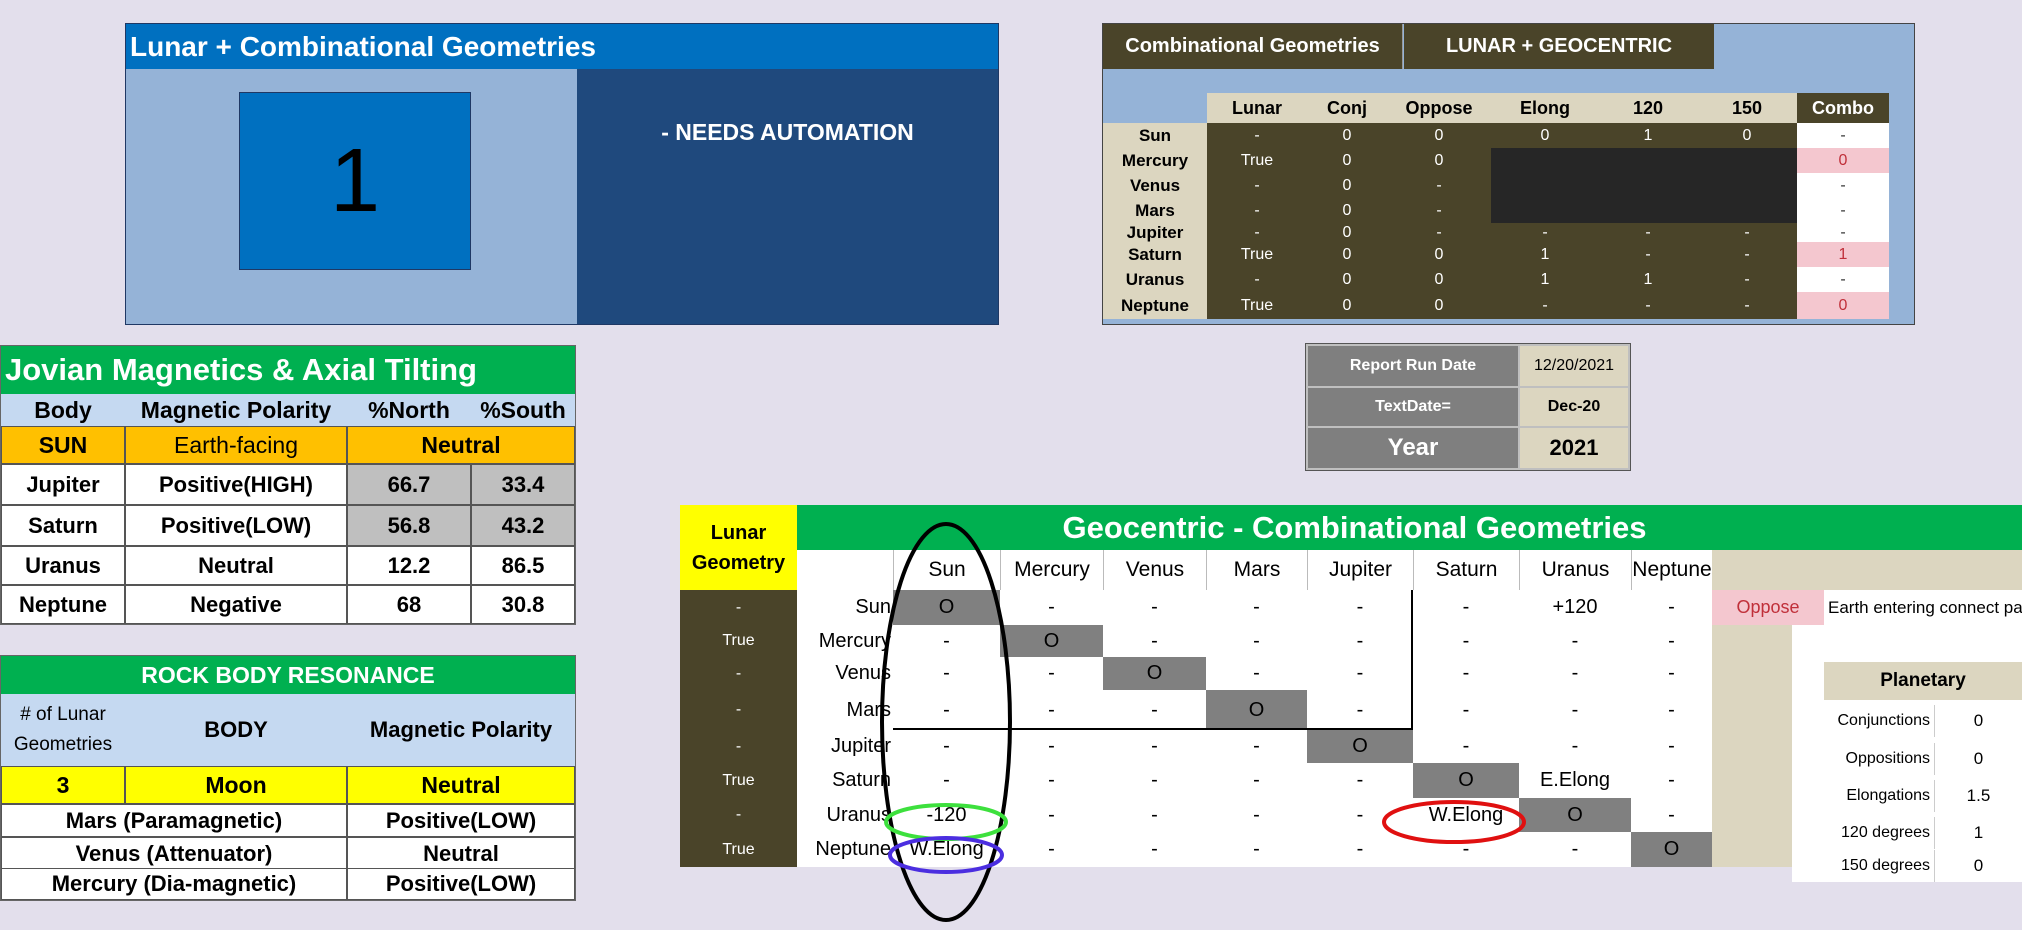 This screenshot has width=2022, height=930. Describe the element at coordinates (562, 46) in the screenshot. I see `lunar-panel-title: Lunar + Combinational Geometries` at that location.